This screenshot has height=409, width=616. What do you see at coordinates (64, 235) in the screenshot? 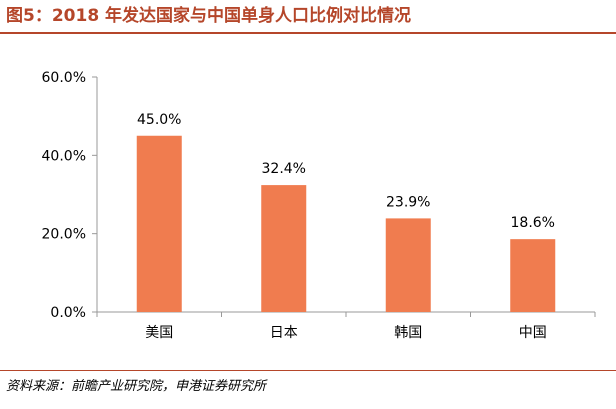
I see `y-tick-label: 20.0%` at bounding box center [64, 235].